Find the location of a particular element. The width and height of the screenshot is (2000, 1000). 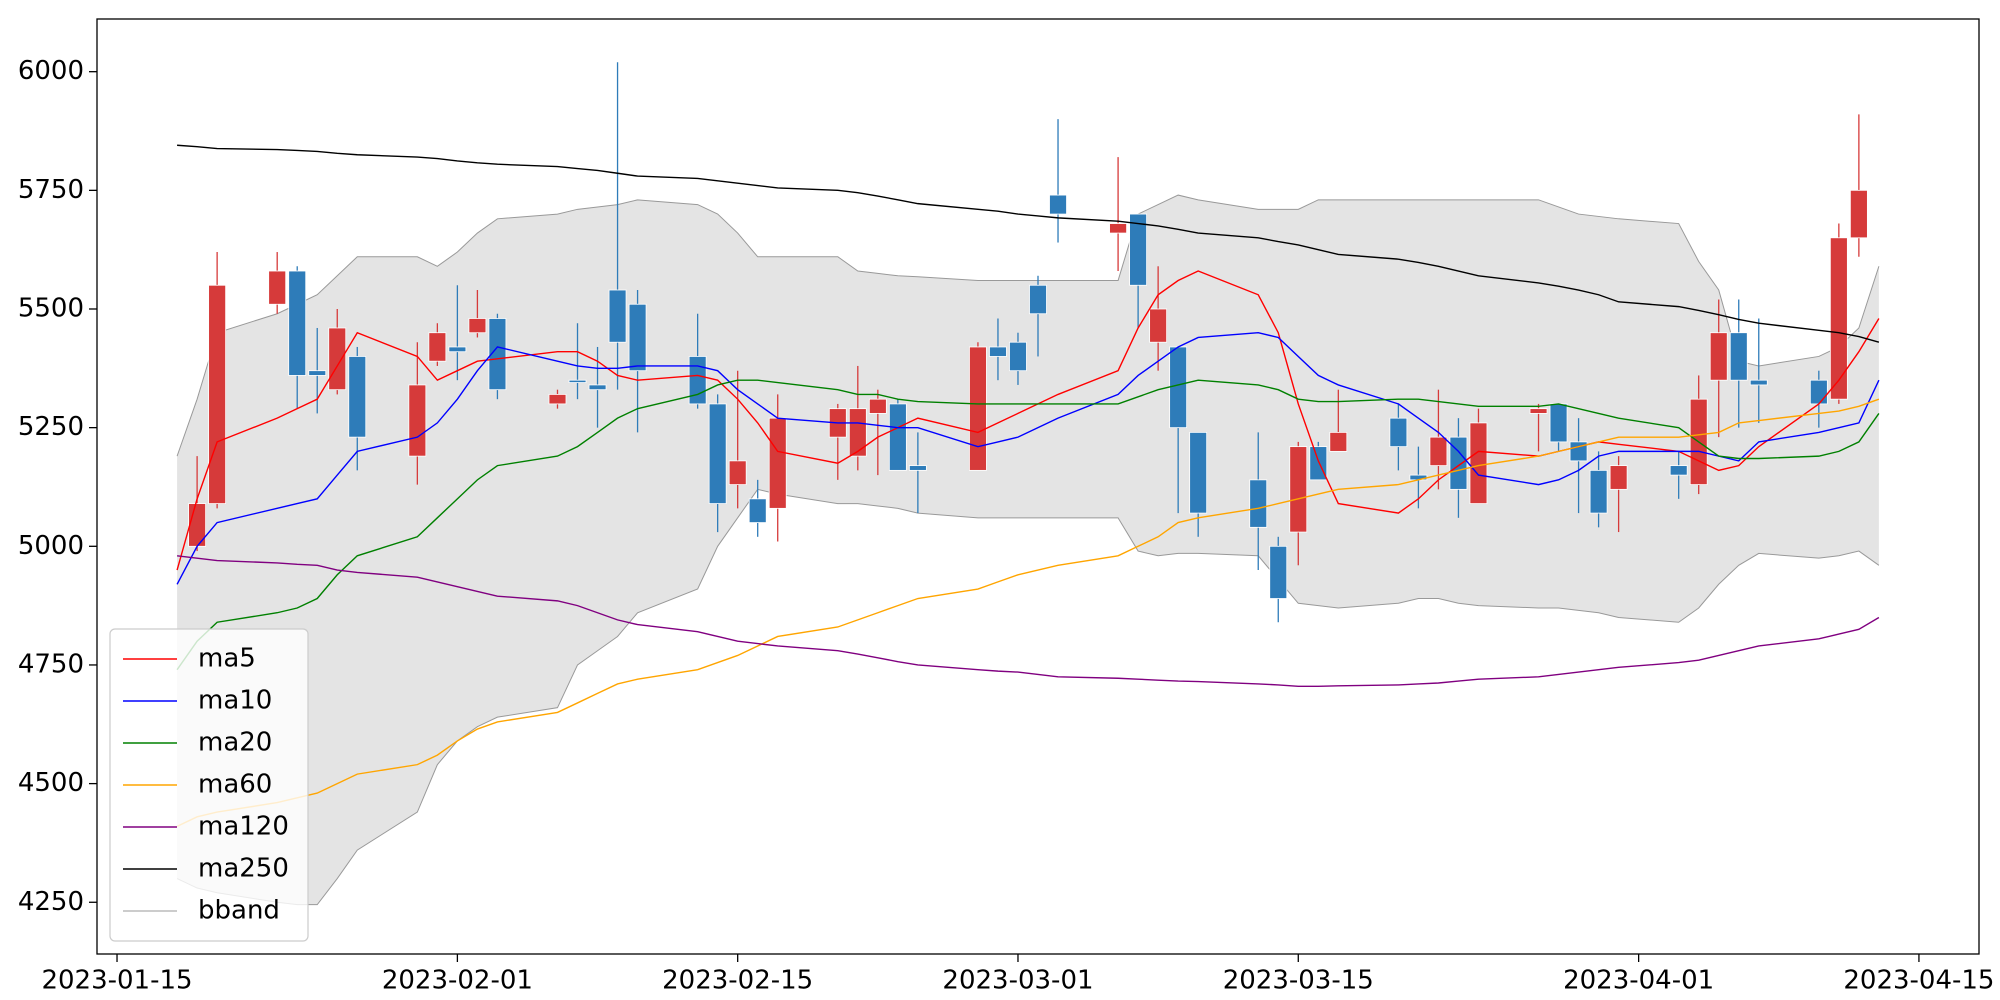

legend-box is located at coordinates (209, 785).